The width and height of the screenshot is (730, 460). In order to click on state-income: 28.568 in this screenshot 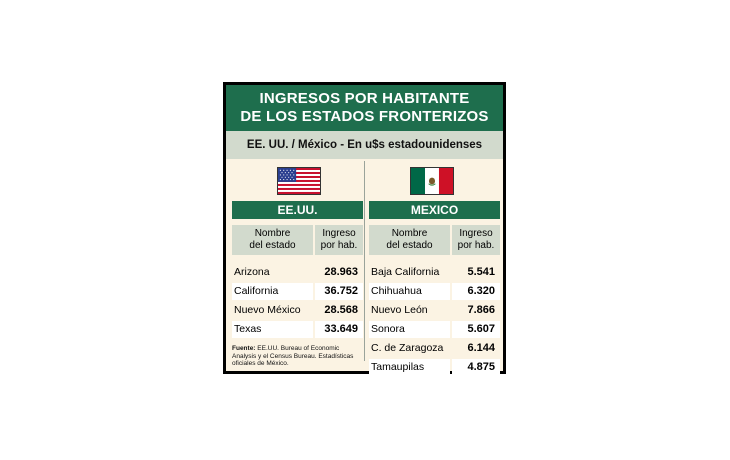, I will do `click(341, 310)`.